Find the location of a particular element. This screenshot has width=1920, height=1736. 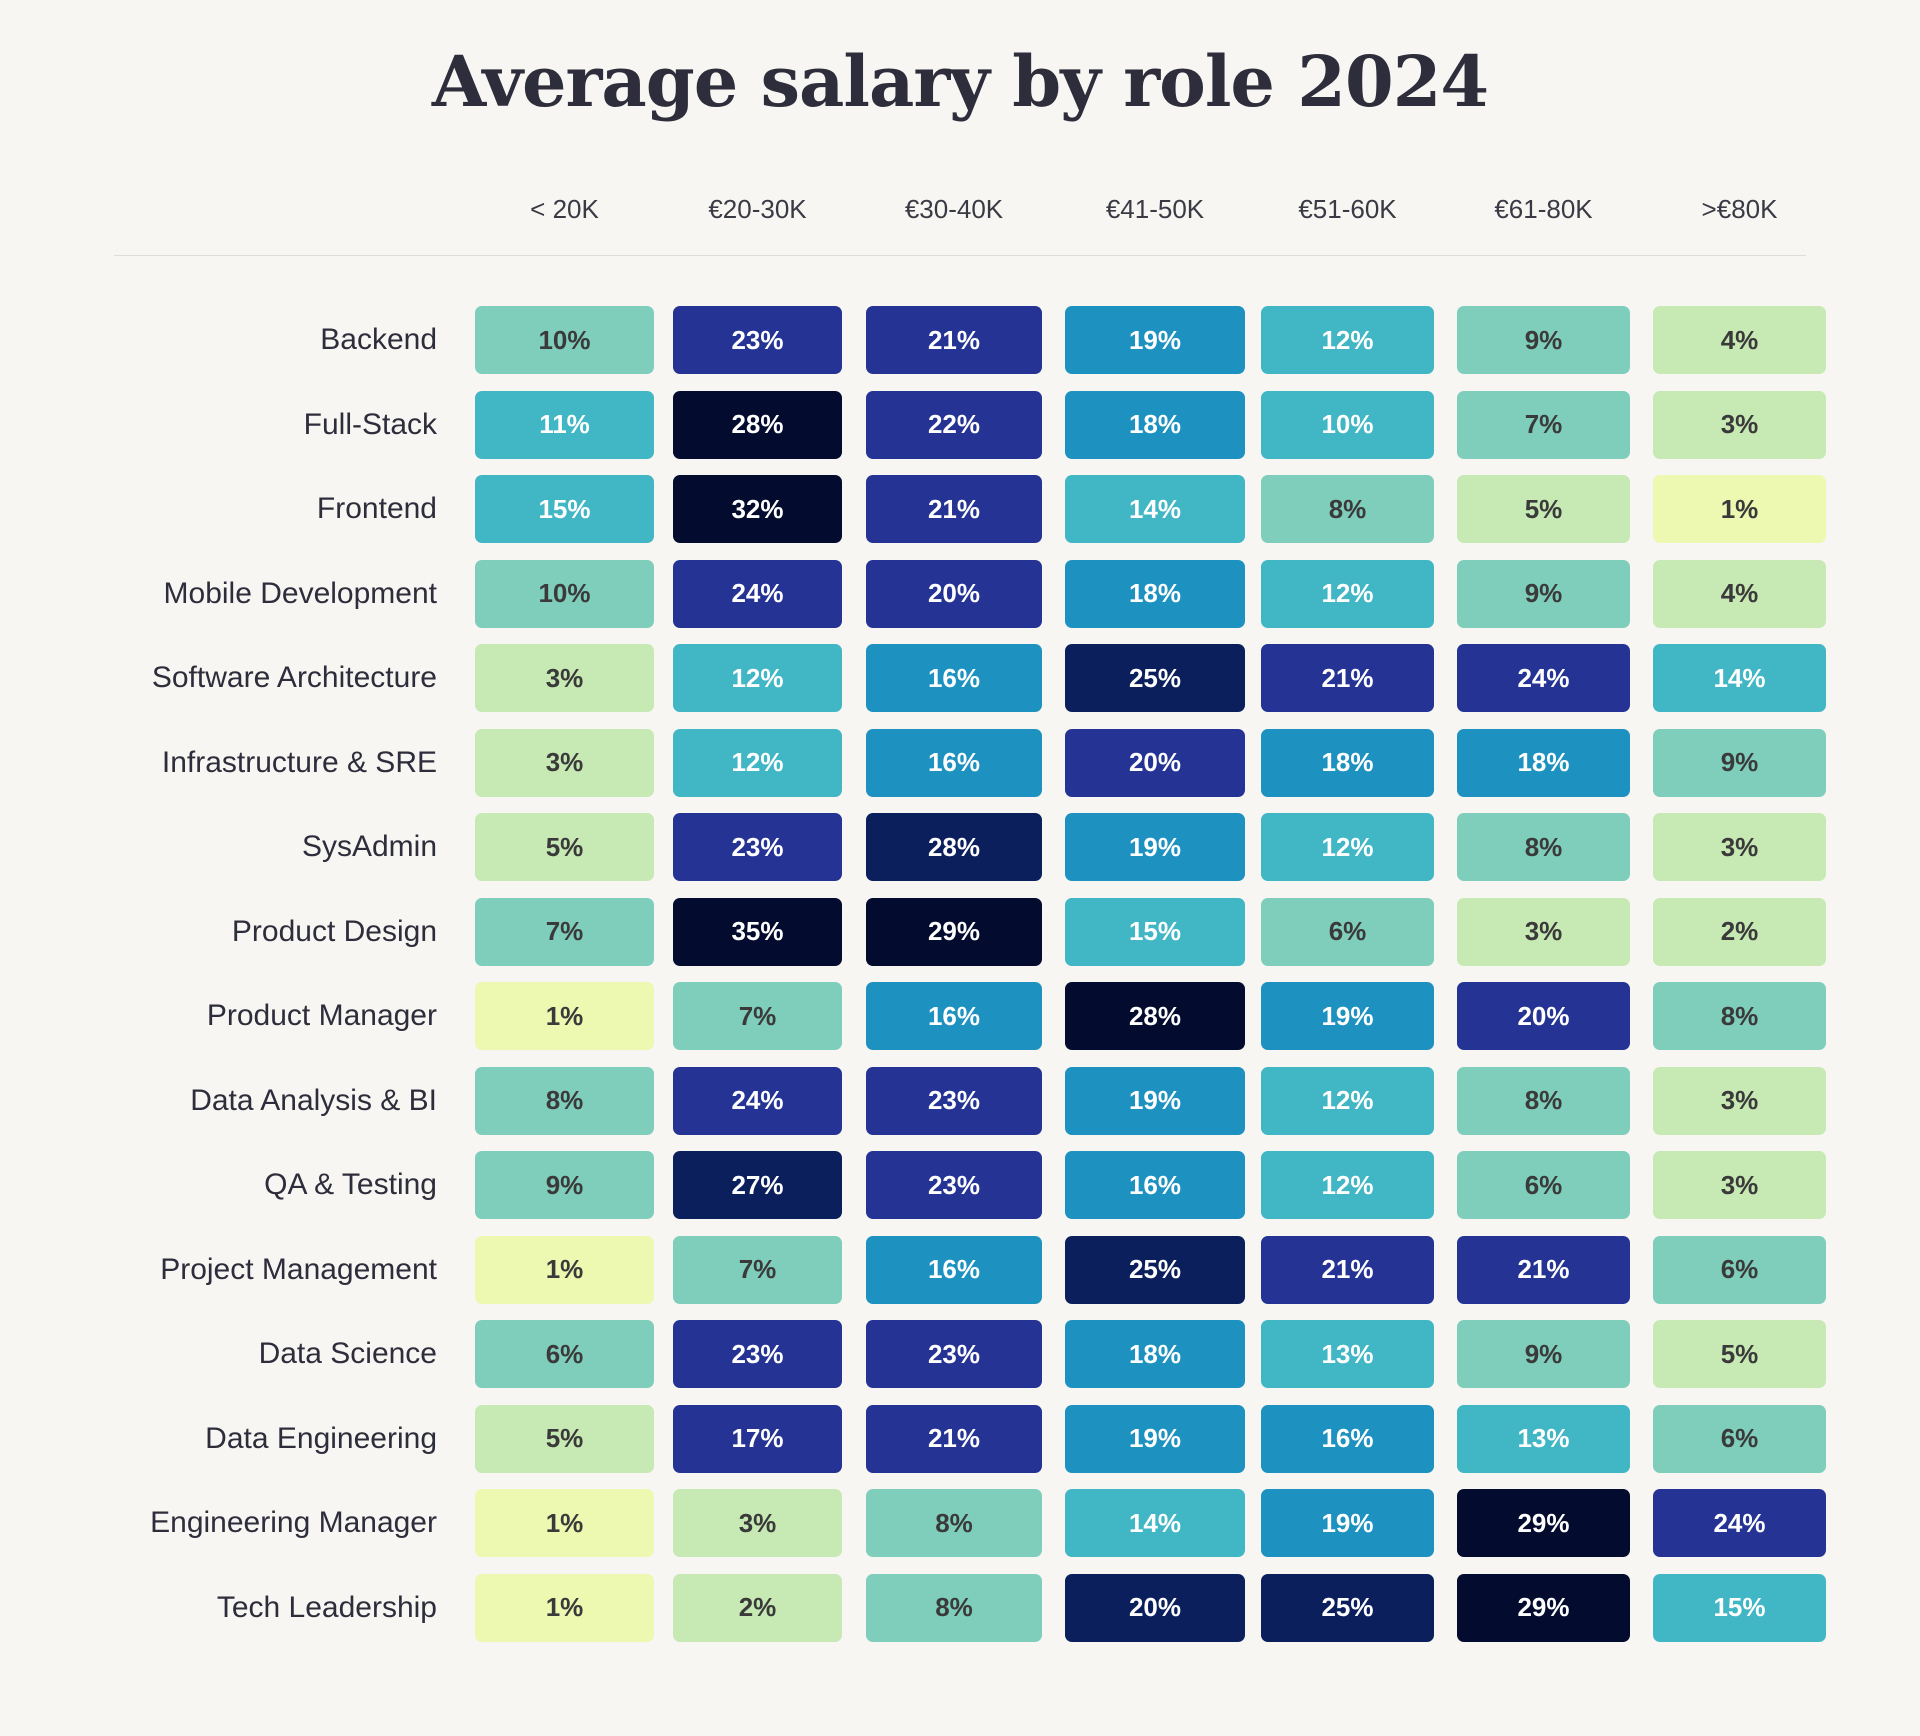

cell-value-label: 2% is located at coordinates (1739, 931).